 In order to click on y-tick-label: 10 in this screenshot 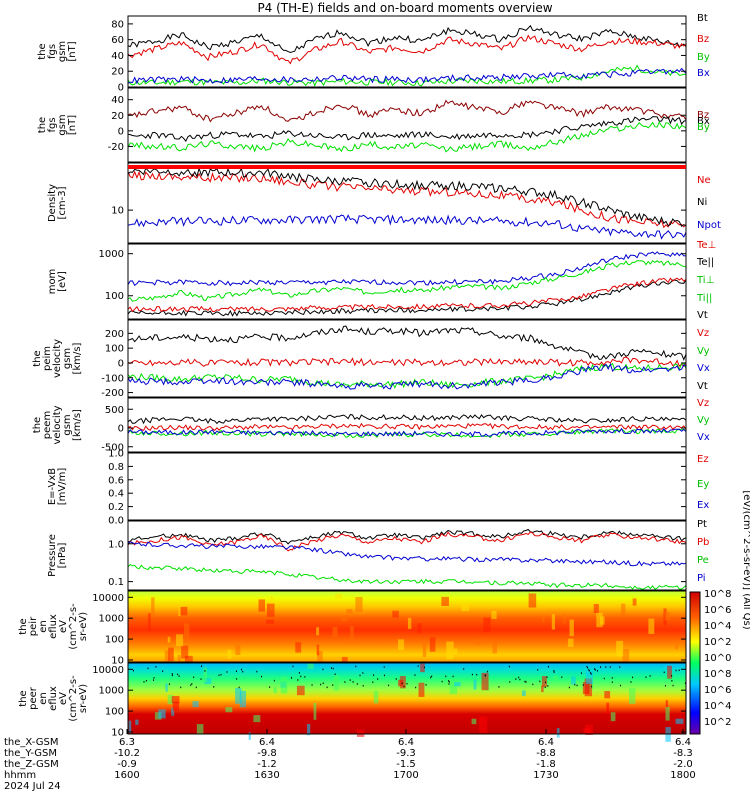, I will do `click(117, 211)`.